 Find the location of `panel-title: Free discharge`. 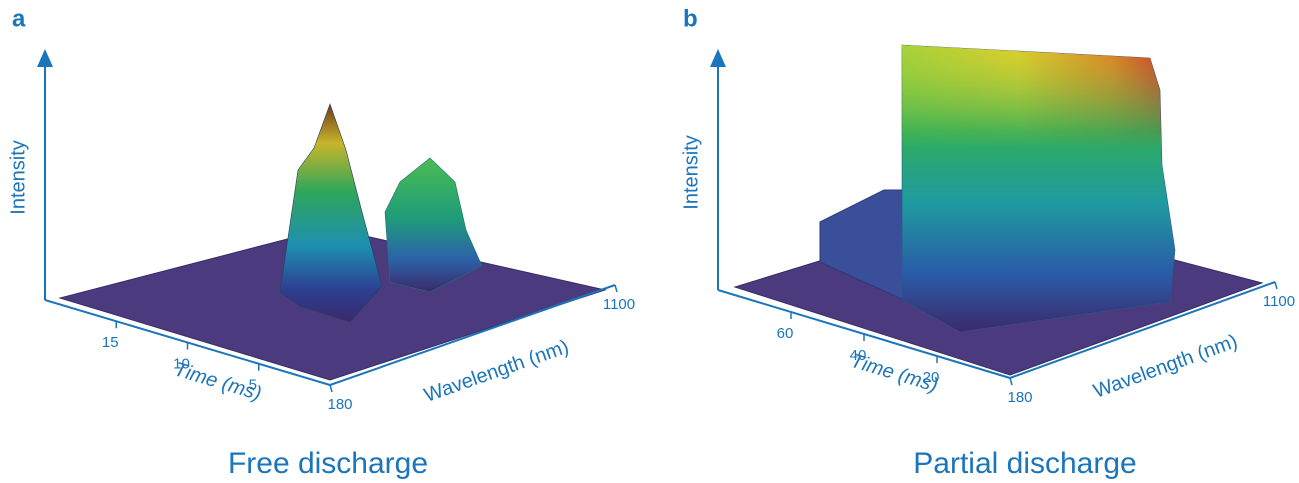

panel-title: Free discharge is located at coordinates (328, 463).